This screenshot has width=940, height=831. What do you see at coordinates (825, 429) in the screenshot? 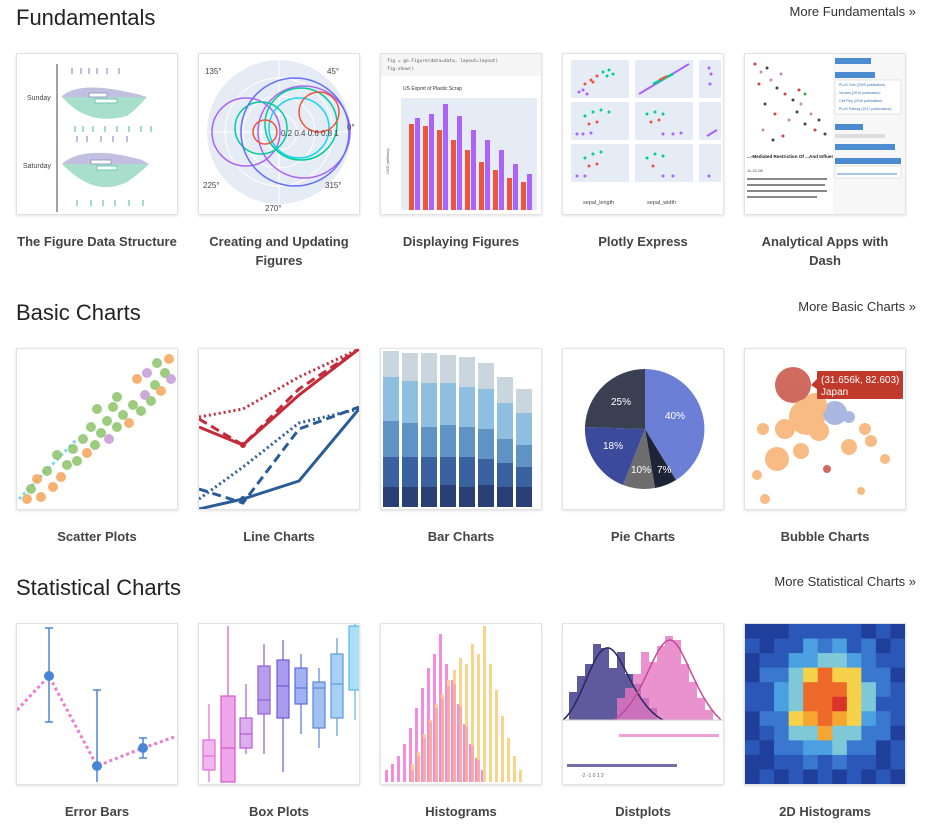
I see `thumbnail-bubble: (31.656k, 82.603) Japan` at bounding box center [825, 429].